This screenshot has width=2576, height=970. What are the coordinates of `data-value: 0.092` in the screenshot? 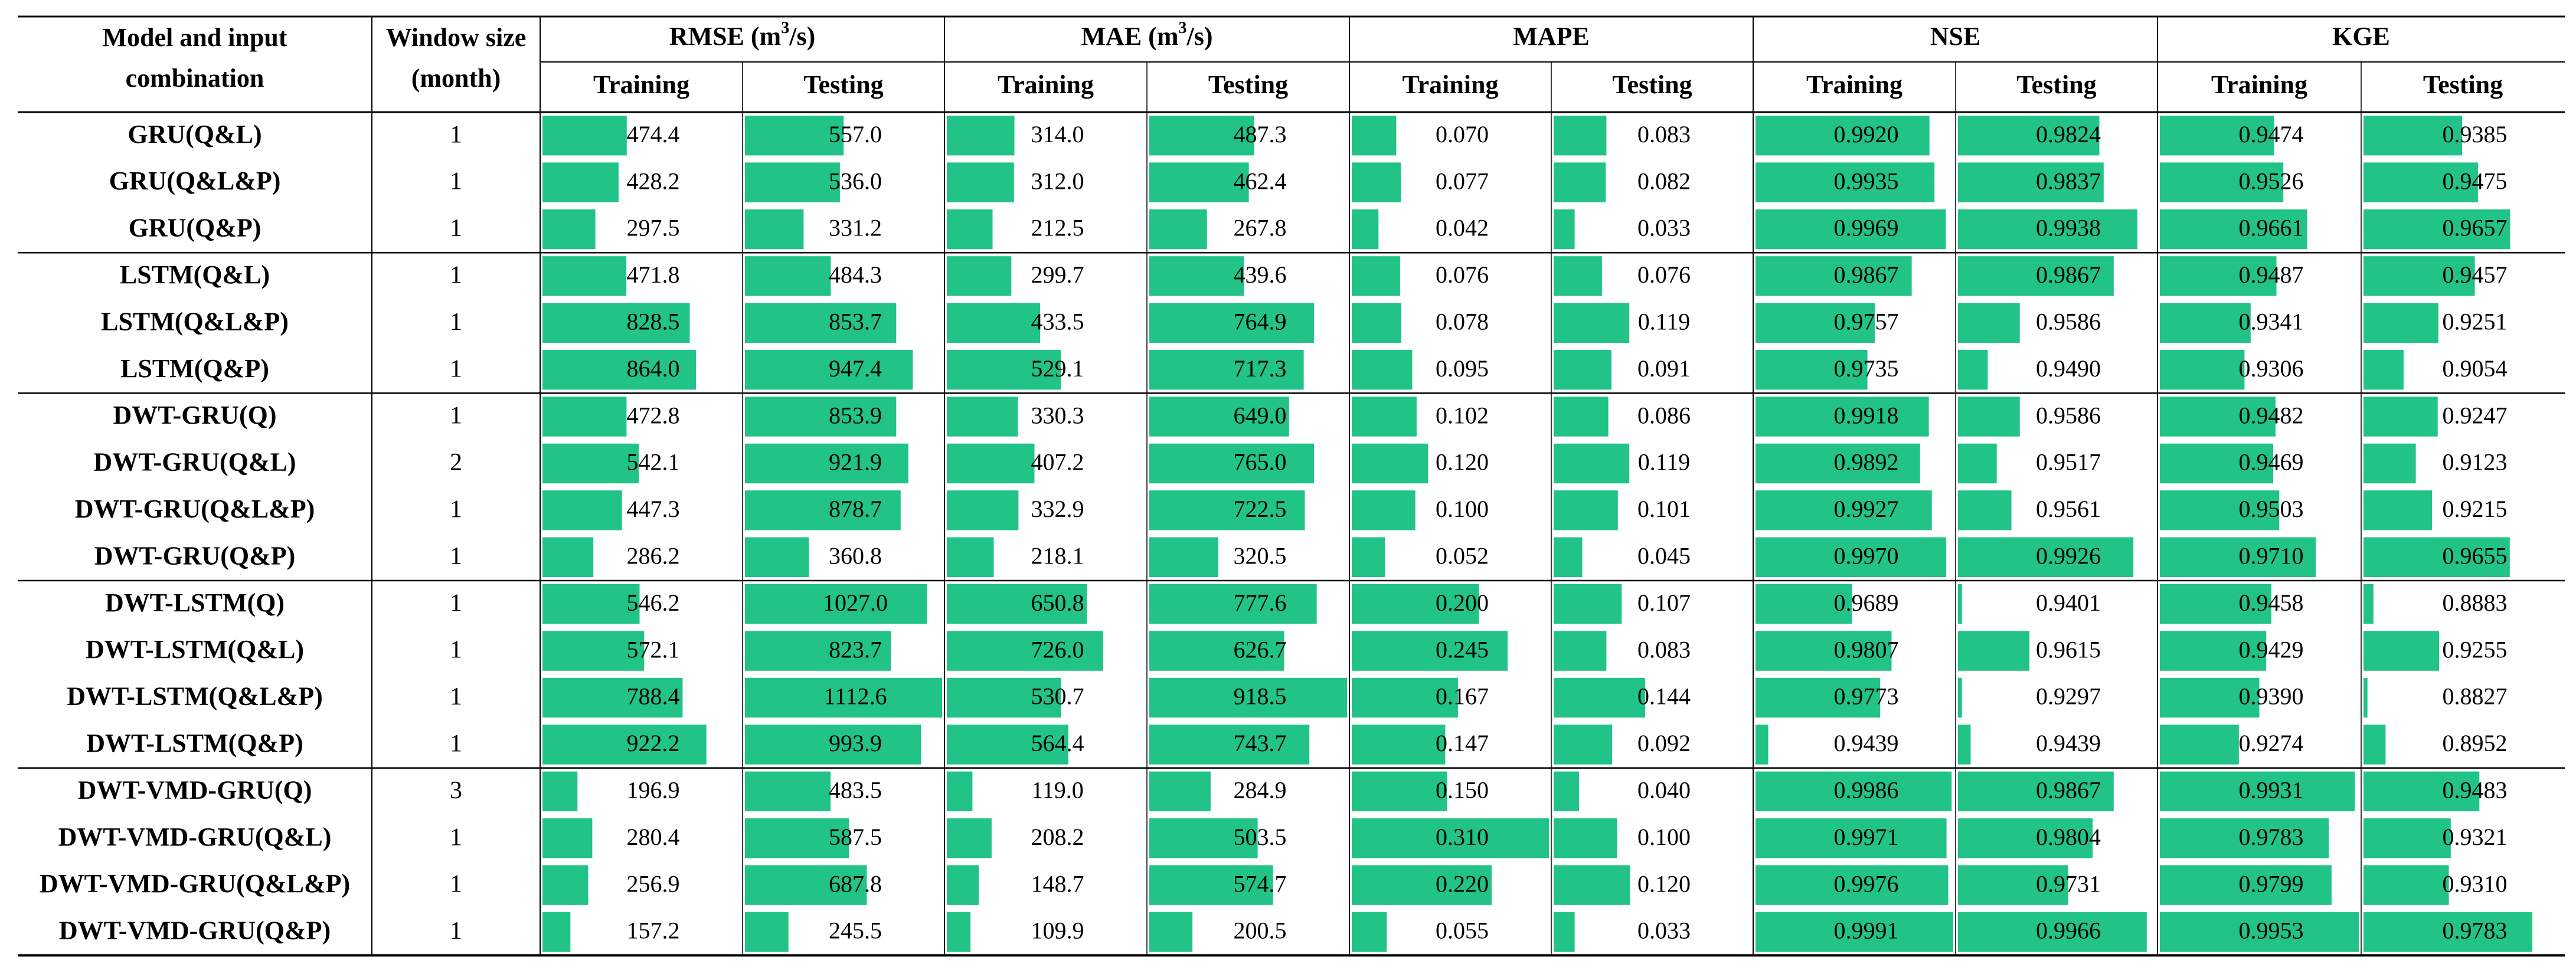 It's located at (1664, 743).